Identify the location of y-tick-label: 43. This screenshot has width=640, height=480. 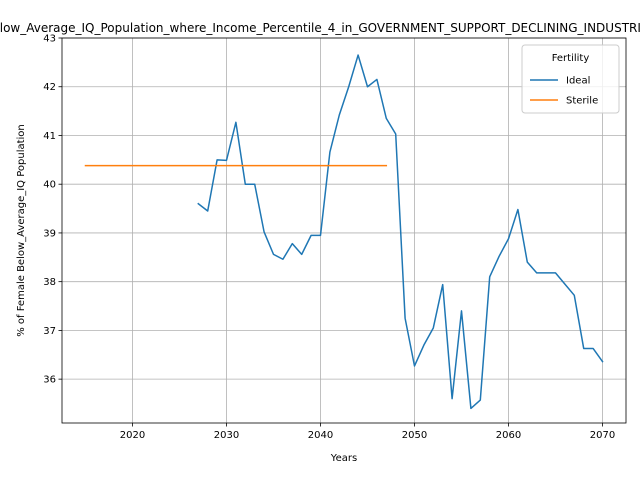
(49, 39).